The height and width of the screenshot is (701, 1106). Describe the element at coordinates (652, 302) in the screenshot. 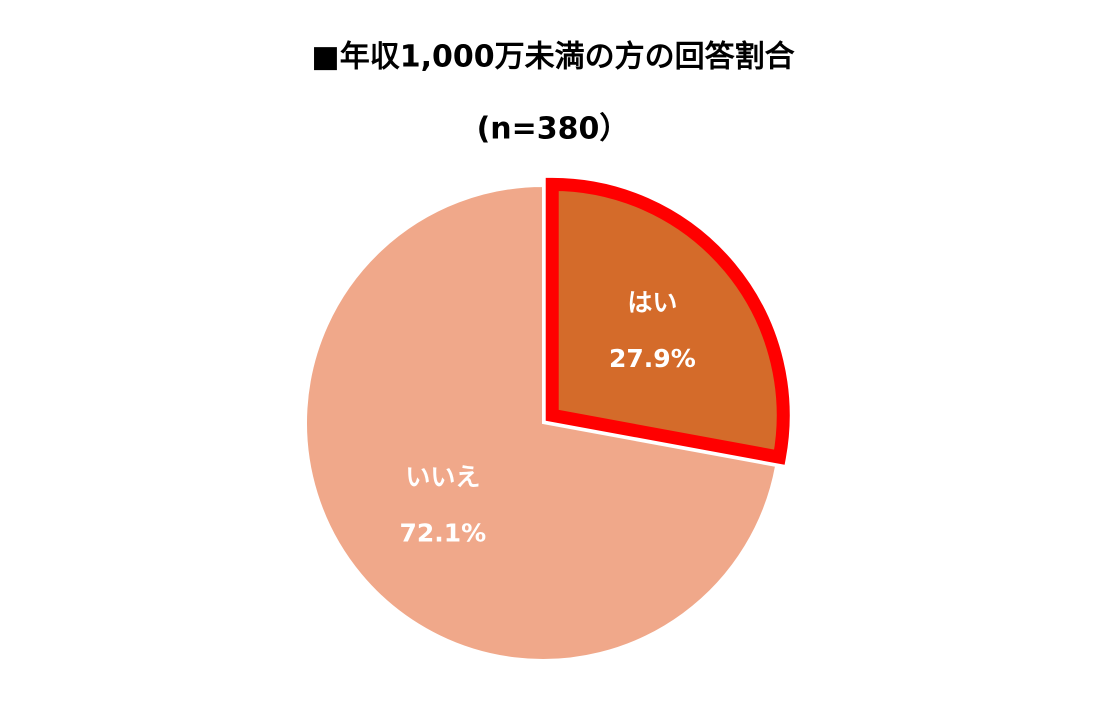

I see `slice-label: はい` at that location.